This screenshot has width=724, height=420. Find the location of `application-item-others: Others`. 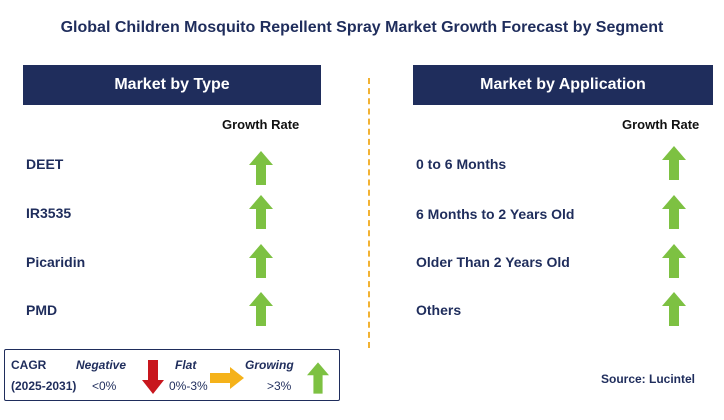

application-item-others: Others is located at coordinates (439, 310).